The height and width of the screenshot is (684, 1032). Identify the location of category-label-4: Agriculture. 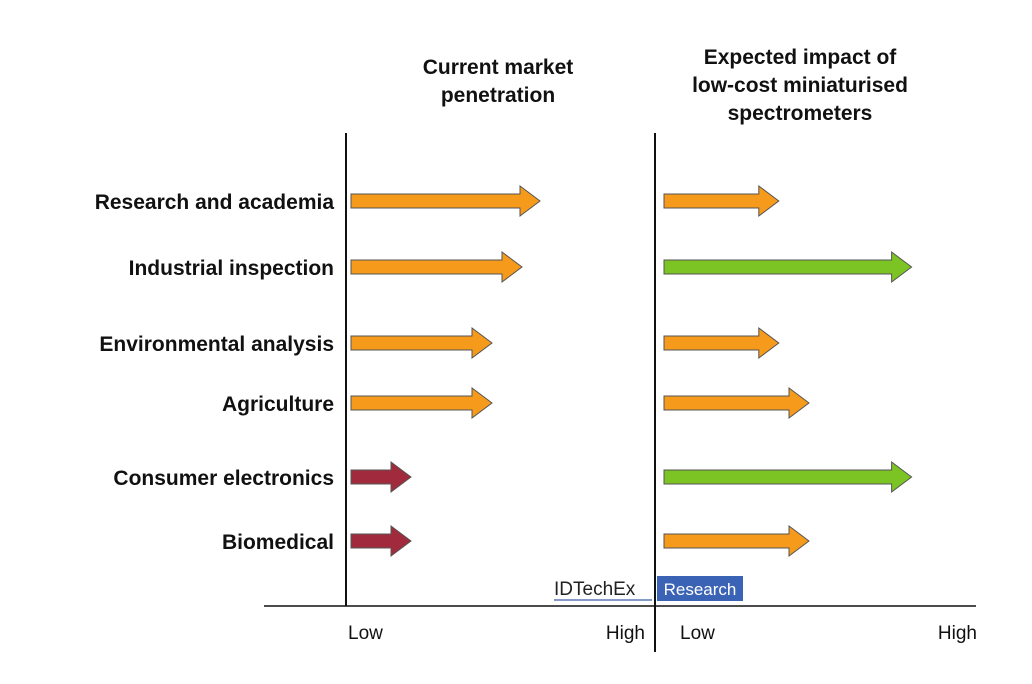
(278, 404).